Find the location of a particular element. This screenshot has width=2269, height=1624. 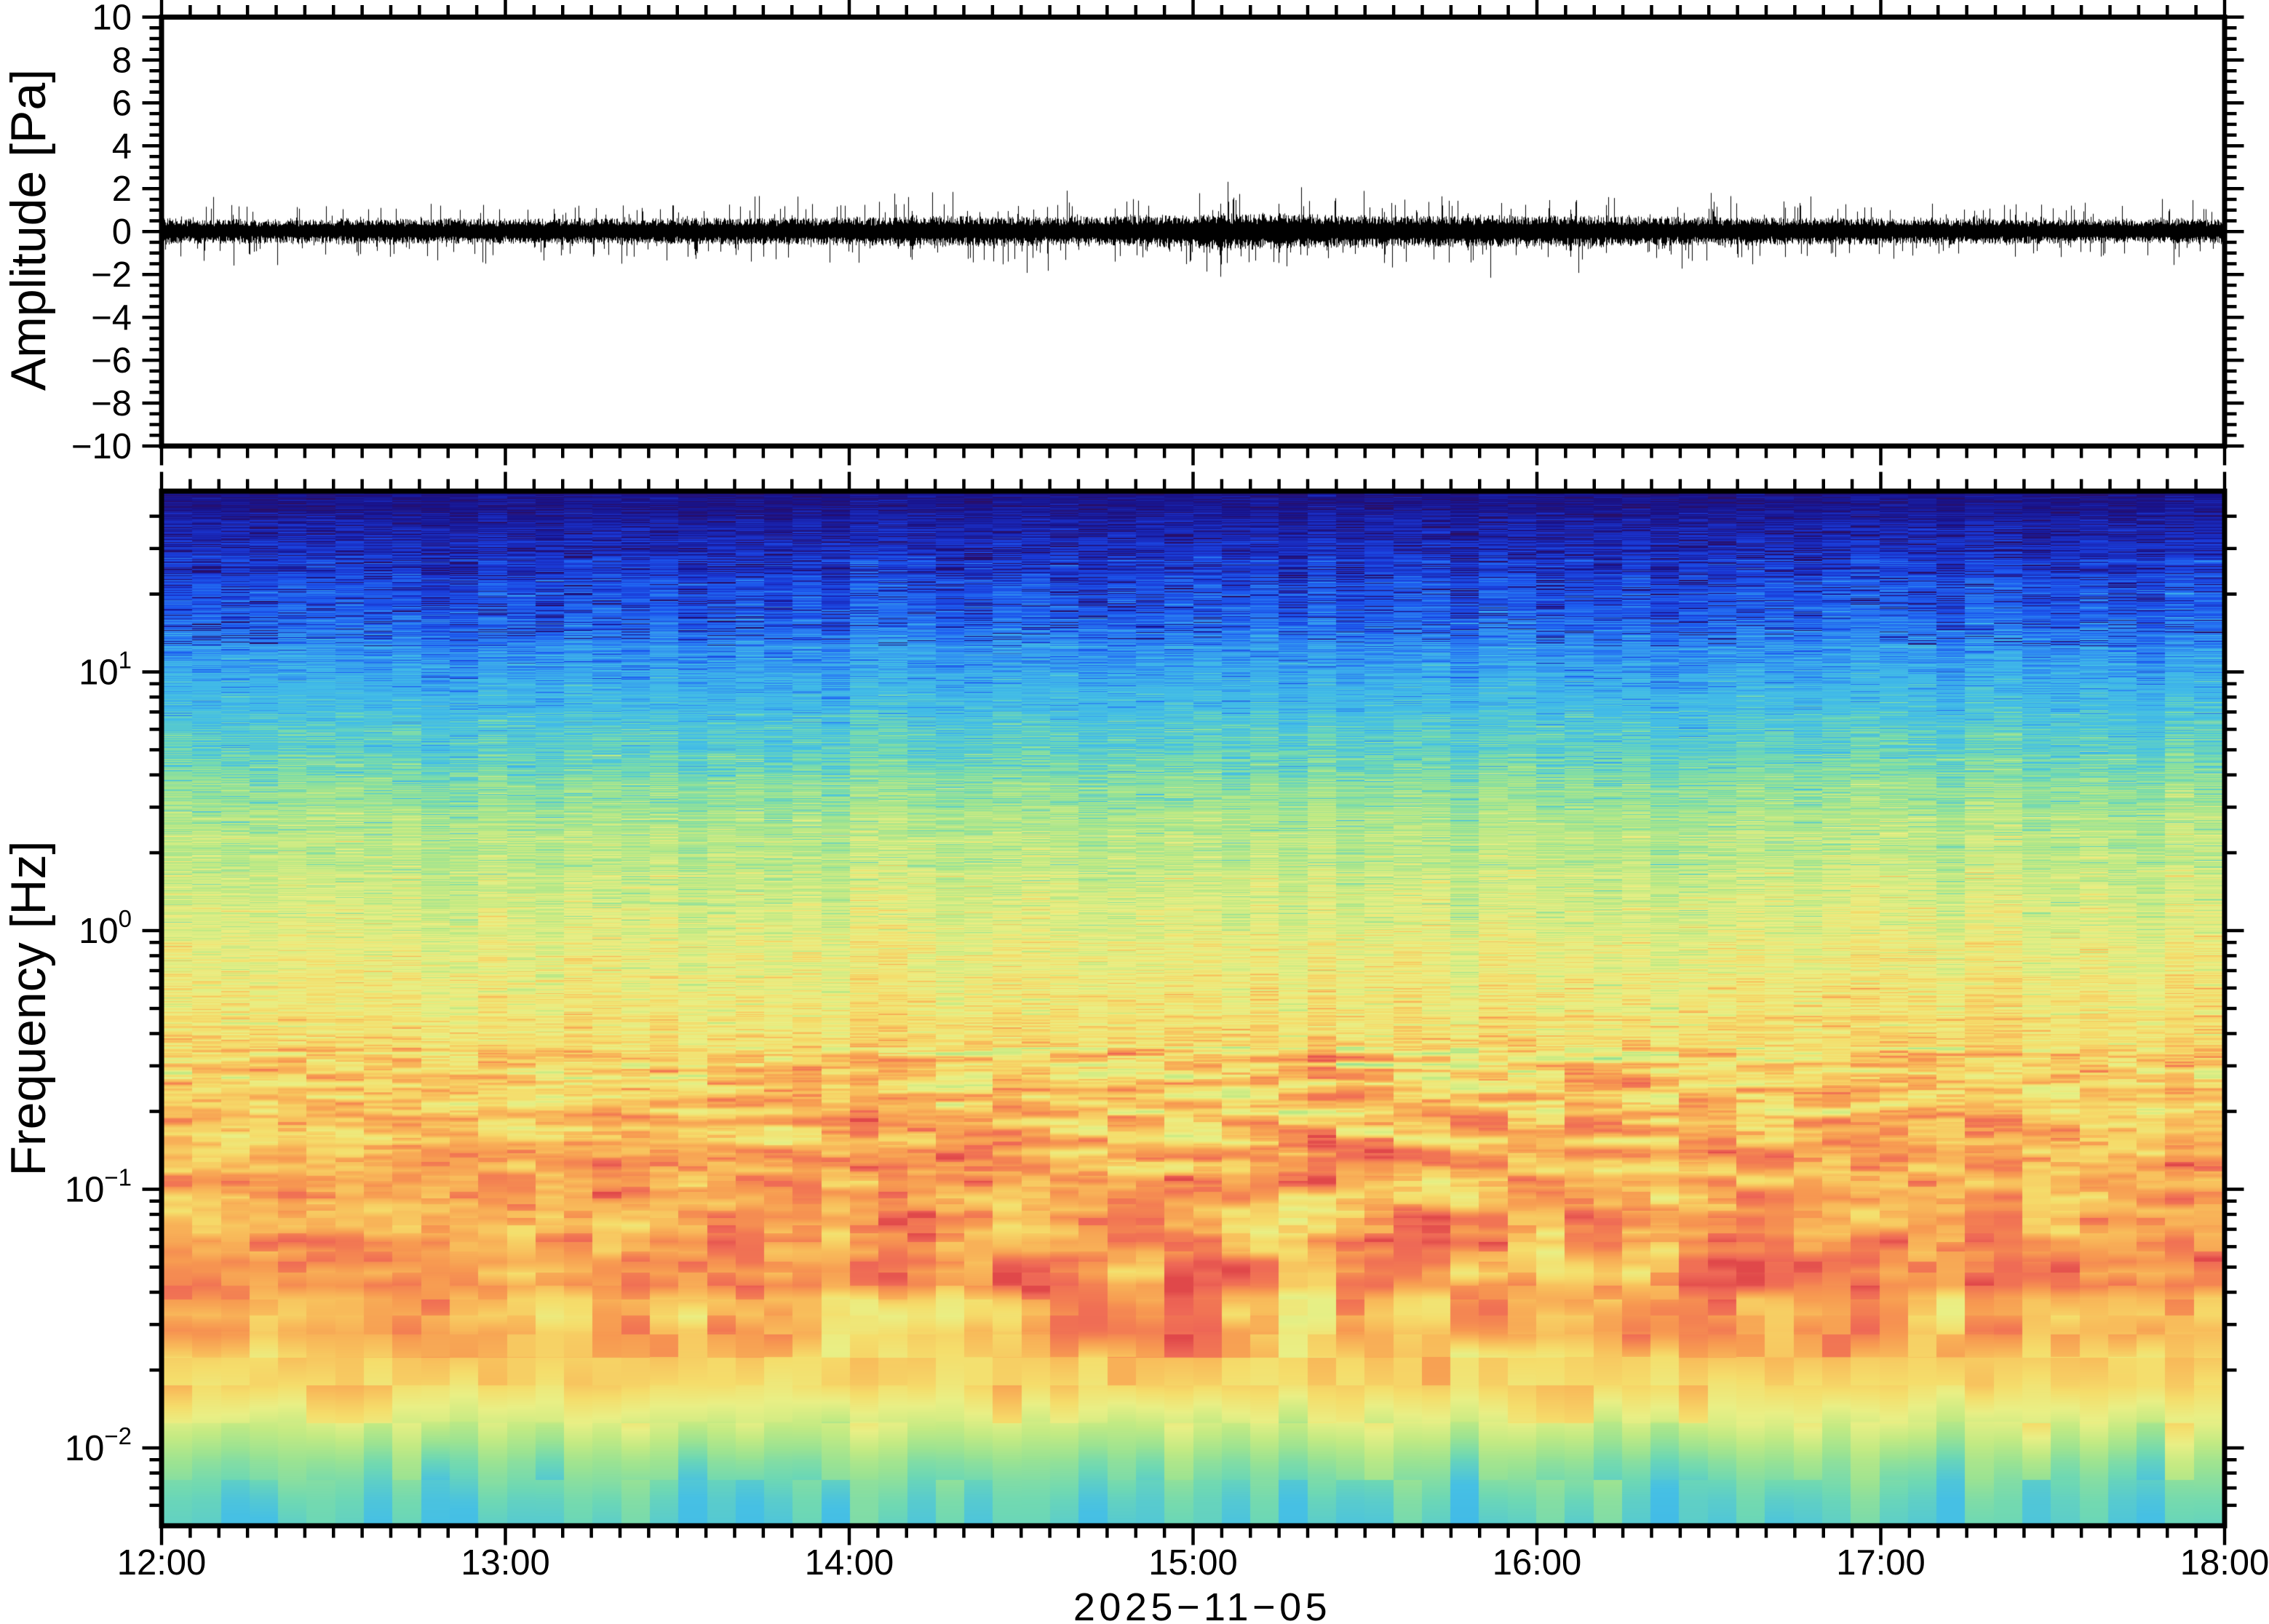

svg-text: 16:00 is located at coordinates (1537, 1563).